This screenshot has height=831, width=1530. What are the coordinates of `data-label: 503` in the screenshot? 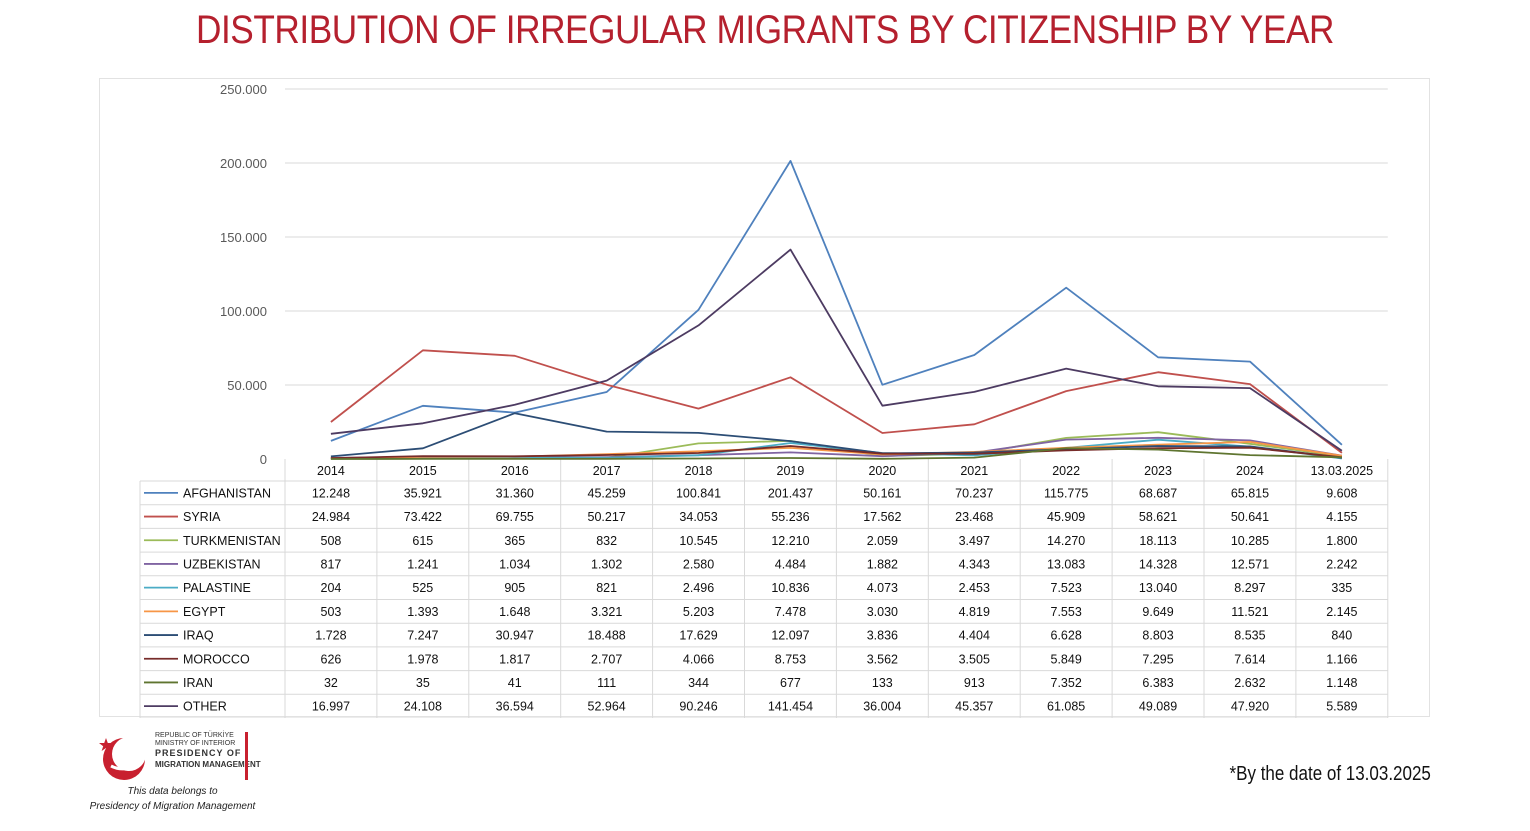 It's located at (331, 612).